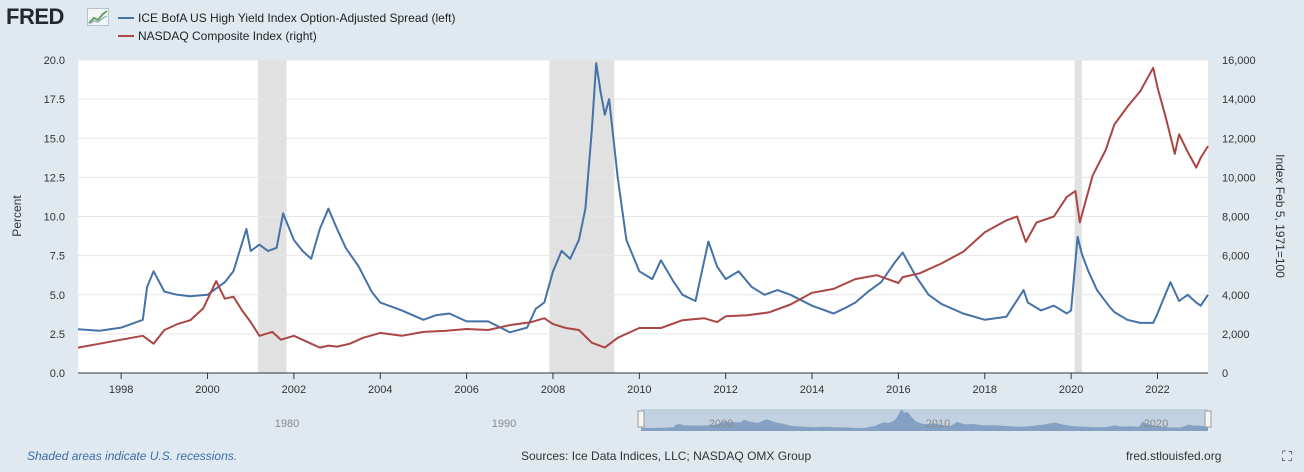 The image size is (1304, 472). Describe the element at coordinates (380, 390) in the screenshot. I see `x-tick-label: 2004` at that location.